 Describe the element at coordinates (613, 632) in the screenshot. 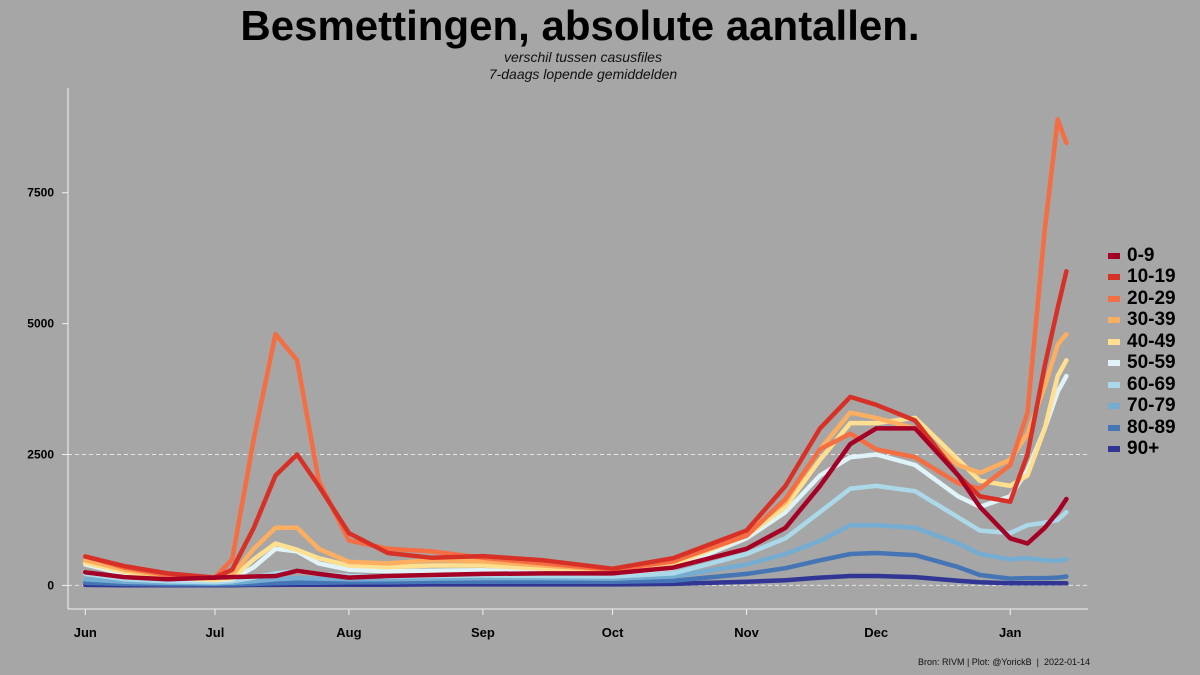

I see `x-tick-label-oct: Oct` at that location.